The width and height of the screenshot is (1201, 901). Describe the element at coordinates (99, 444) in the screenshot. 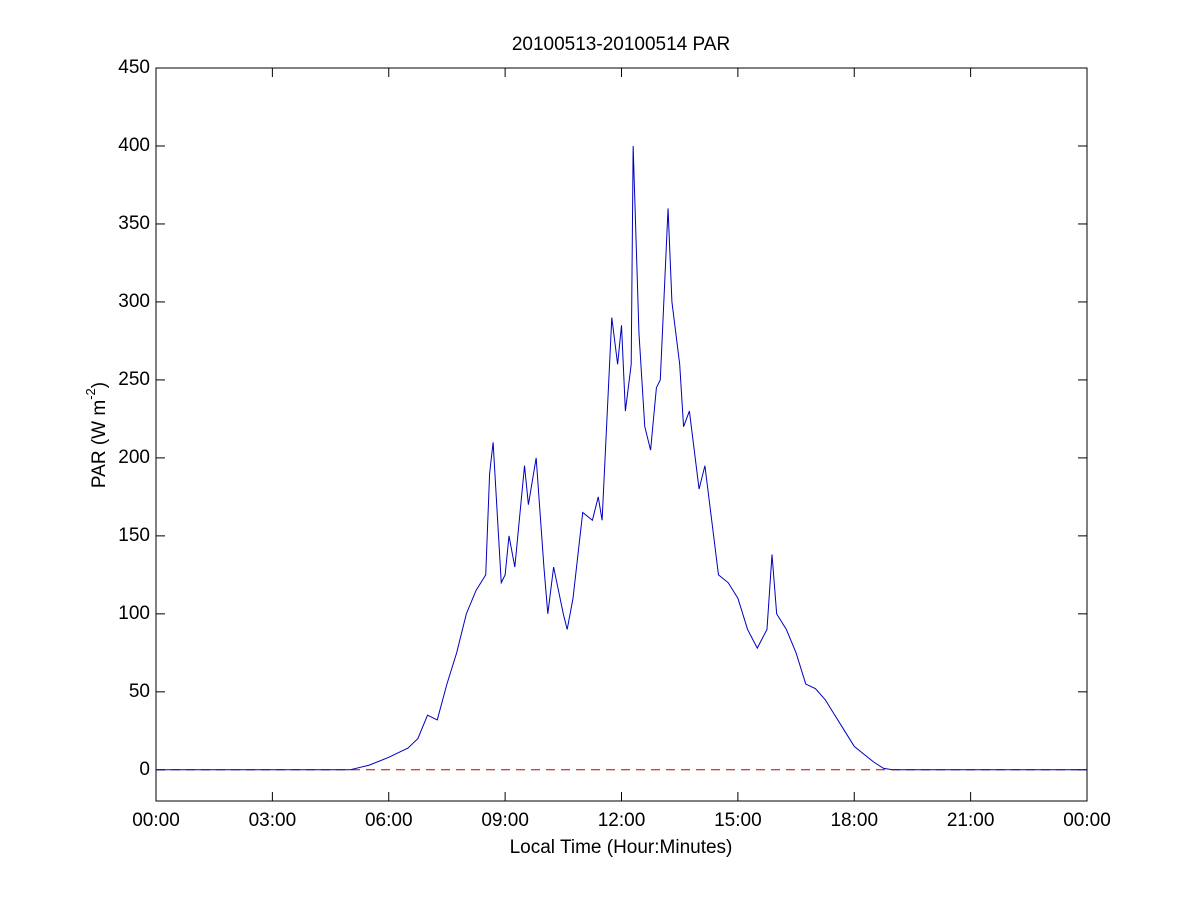

I see `y-axis-label-text: PAR (W m` at that location.